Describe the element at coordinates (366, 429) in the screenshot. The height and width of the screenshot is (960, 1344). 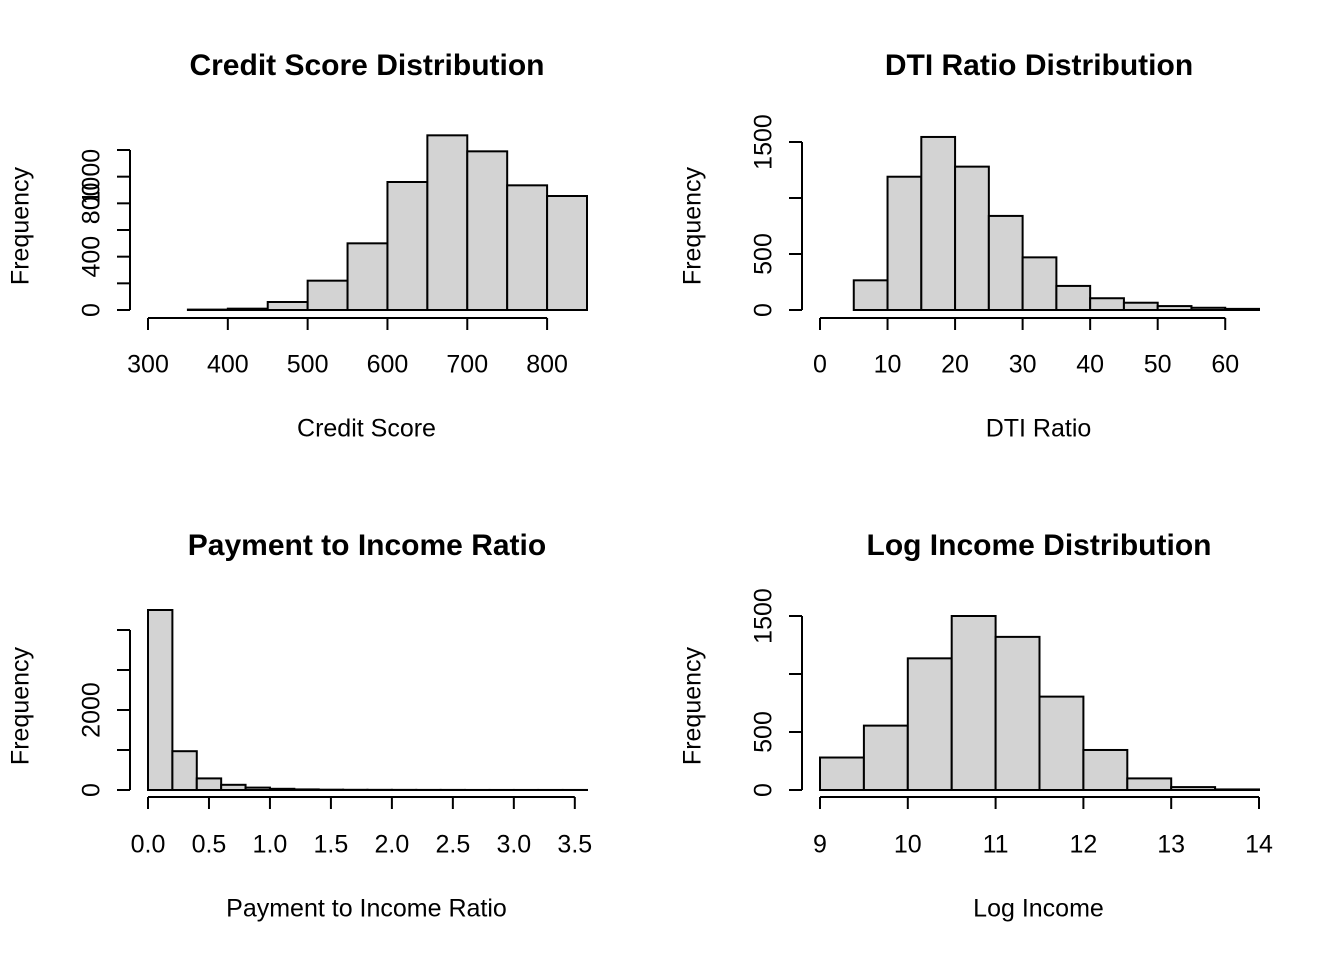
I see `x-axis-label: Credit Score` at that location.